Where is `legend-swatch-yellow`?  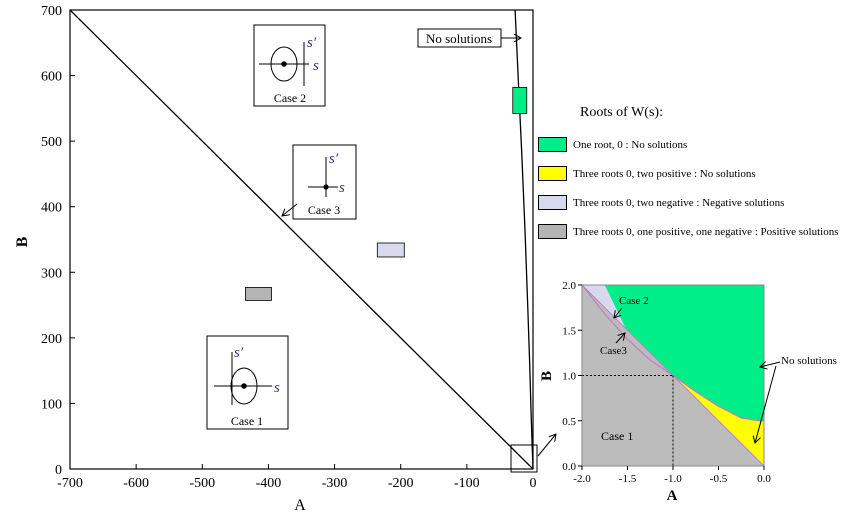 legend-swatch-yellow is located at coordinates (552, 173).